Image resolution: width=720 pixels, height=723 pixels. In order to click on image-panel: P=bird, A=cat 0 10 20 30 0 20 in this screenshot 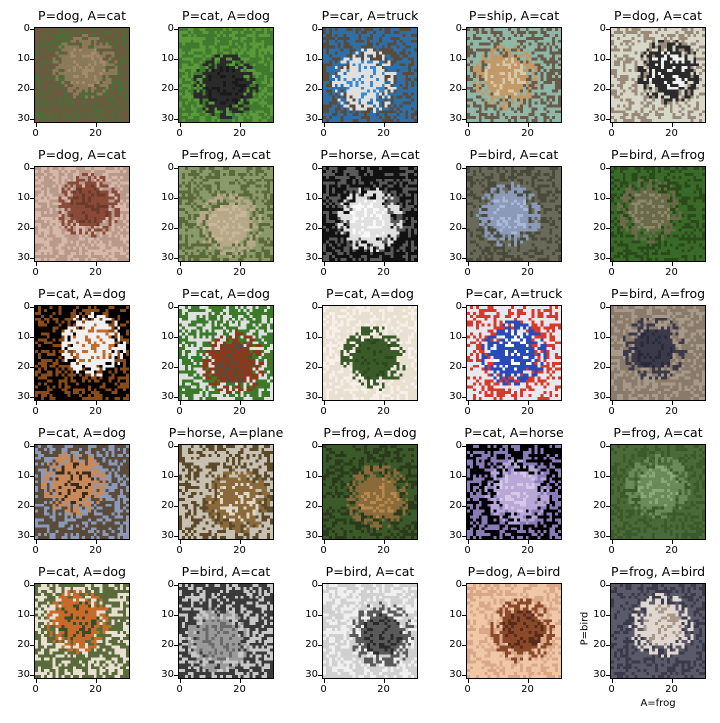, I will do `click(505, 227)`.